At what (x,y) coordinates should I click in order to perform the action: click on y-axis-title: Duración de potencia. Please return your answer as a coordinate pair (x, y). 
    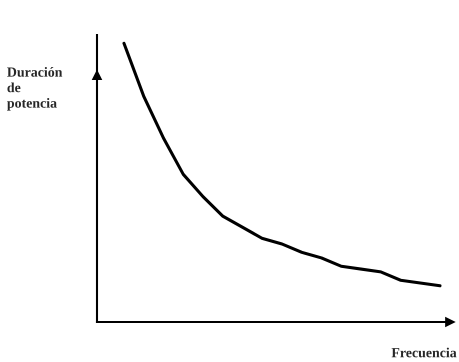
    Looking at the image, I should click on (34, 88).